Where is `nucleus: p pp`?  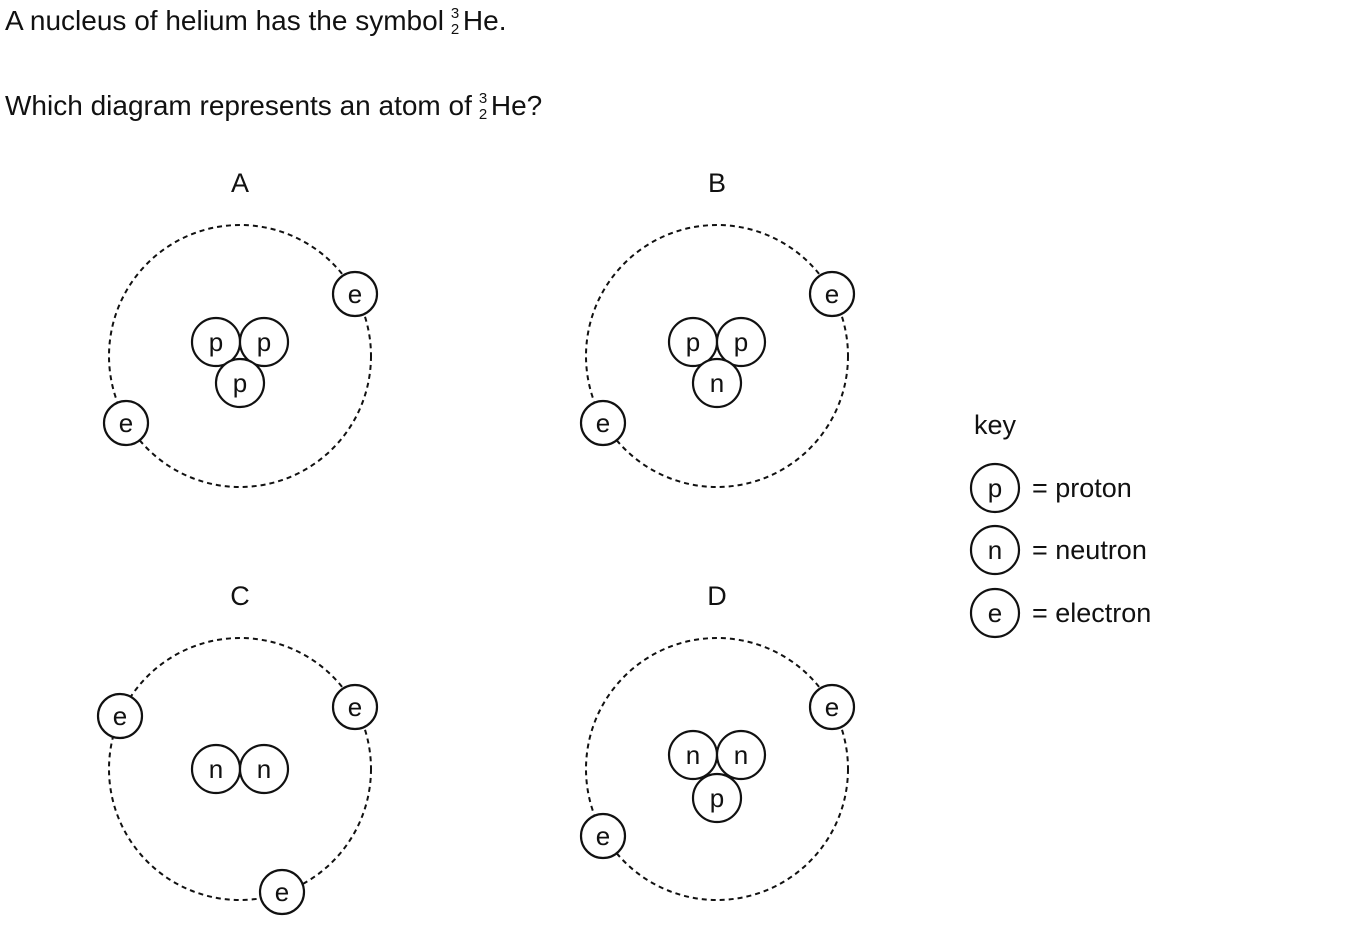
nucleus: p pp is located at coordinates (240, 362).